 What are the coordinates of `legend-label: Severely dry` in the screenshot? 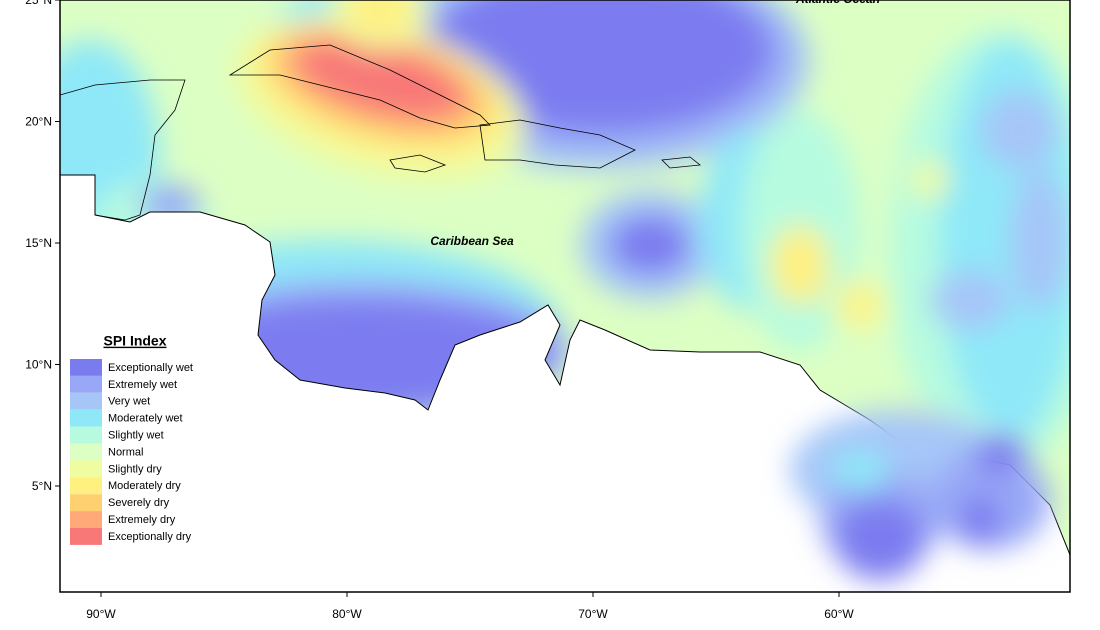 It's located at (139, 503).